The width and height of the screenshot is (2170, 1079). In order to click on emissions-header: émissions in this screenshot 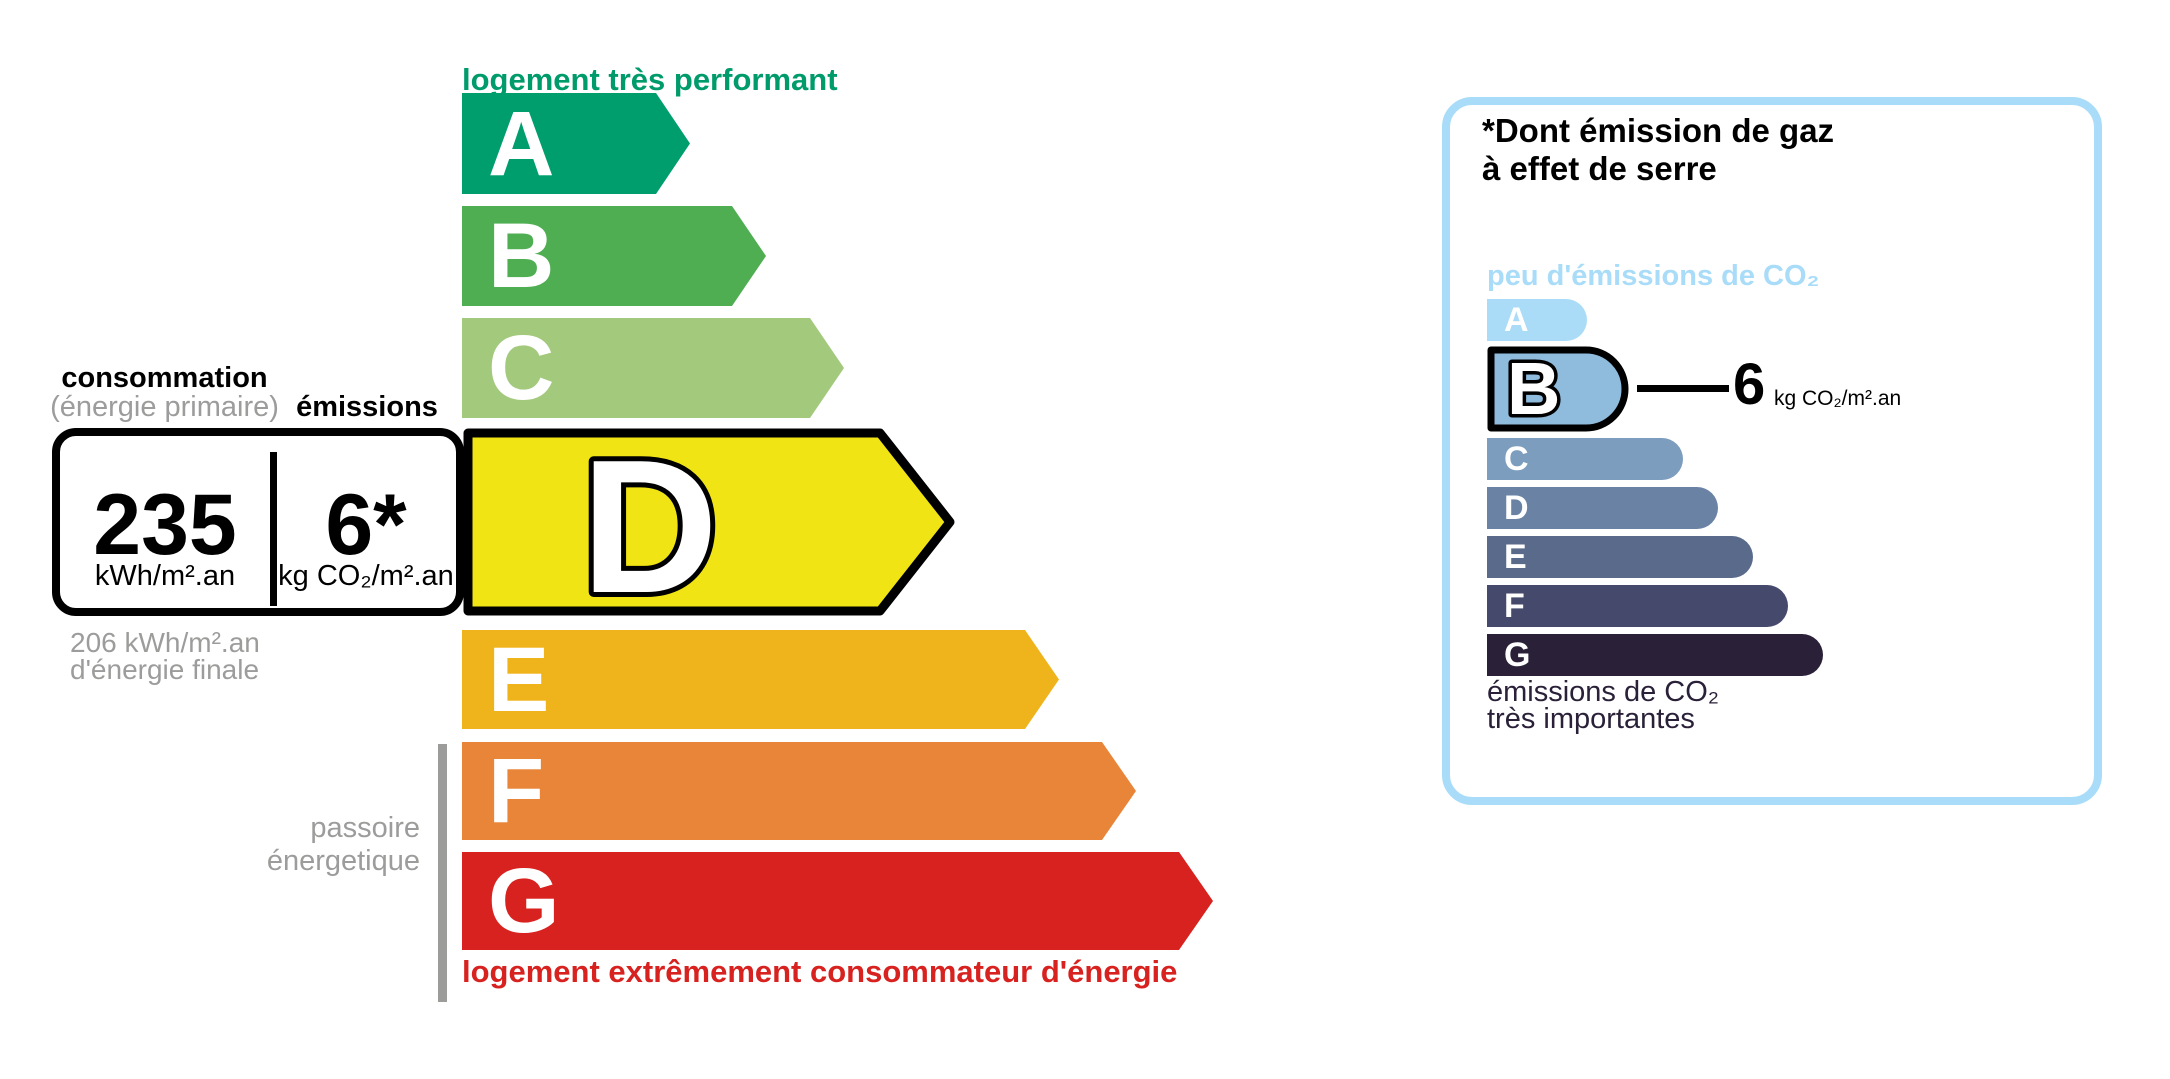, I will do `click(367, 407)`.